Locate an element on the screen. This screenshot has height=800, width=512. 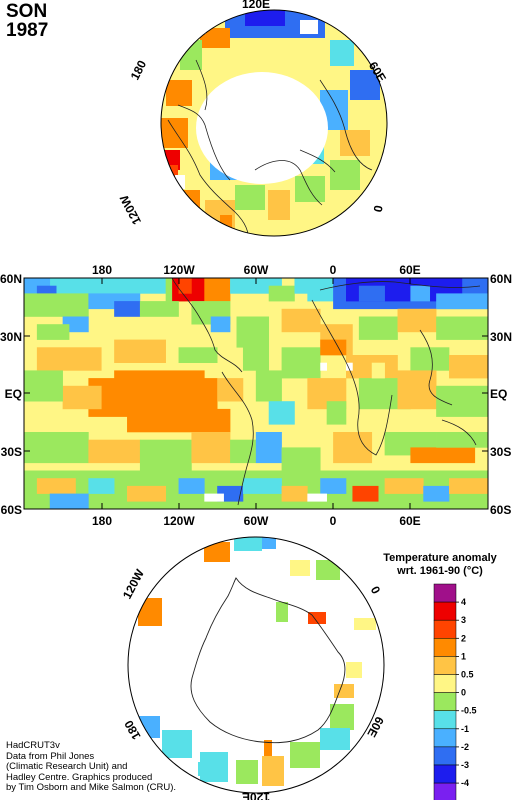
credit-line-2: Data from Phil Jones is located at coordinates (50, 756).